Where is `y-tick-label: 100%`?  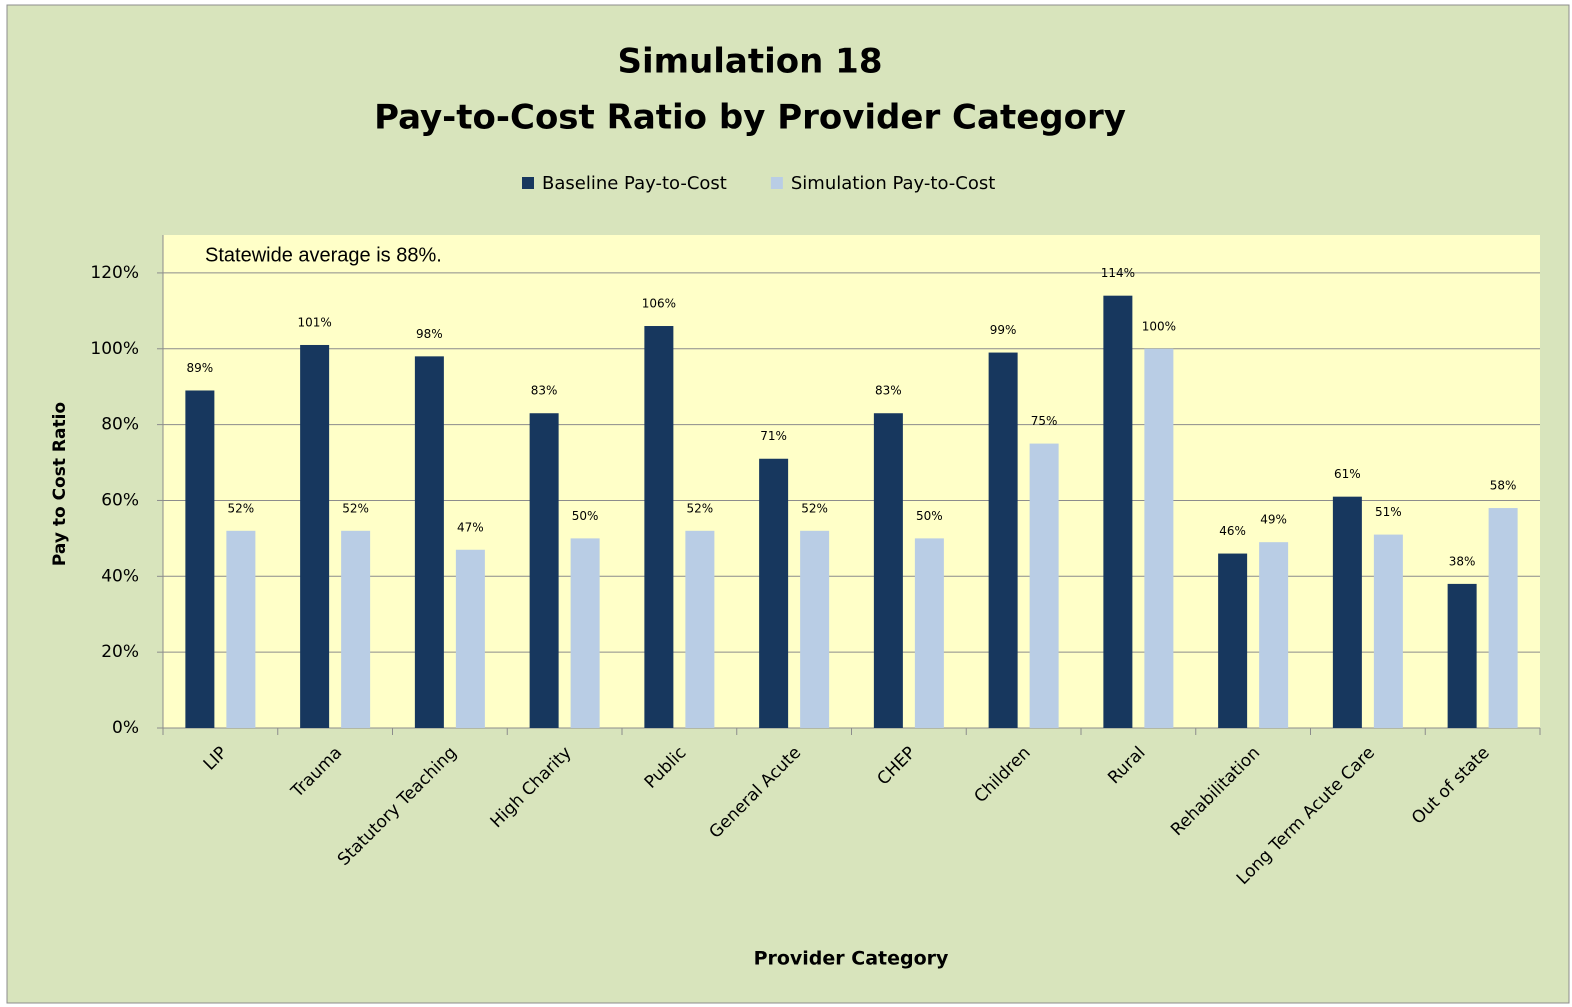 y-tick-label: 100% is located at coordinates (114, 349).